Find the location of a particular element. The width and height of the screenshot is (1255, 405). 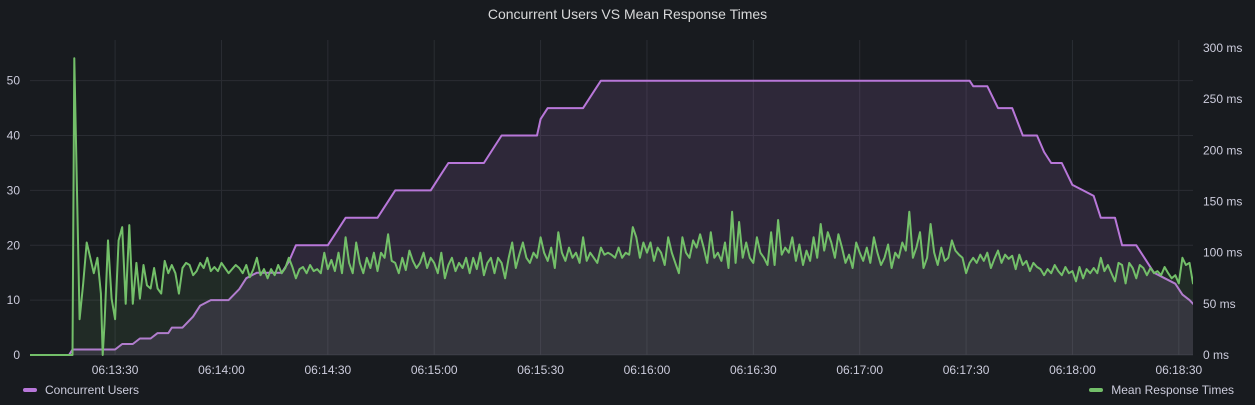

x-tick-label: 06:17:30 is located at coordinates (966, 370).